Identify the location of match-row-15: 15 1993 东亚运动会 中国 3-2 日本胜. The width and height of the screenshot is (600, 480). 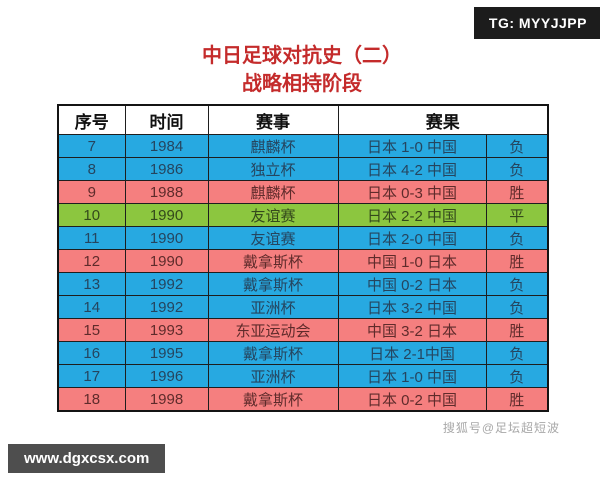
(303, 330).